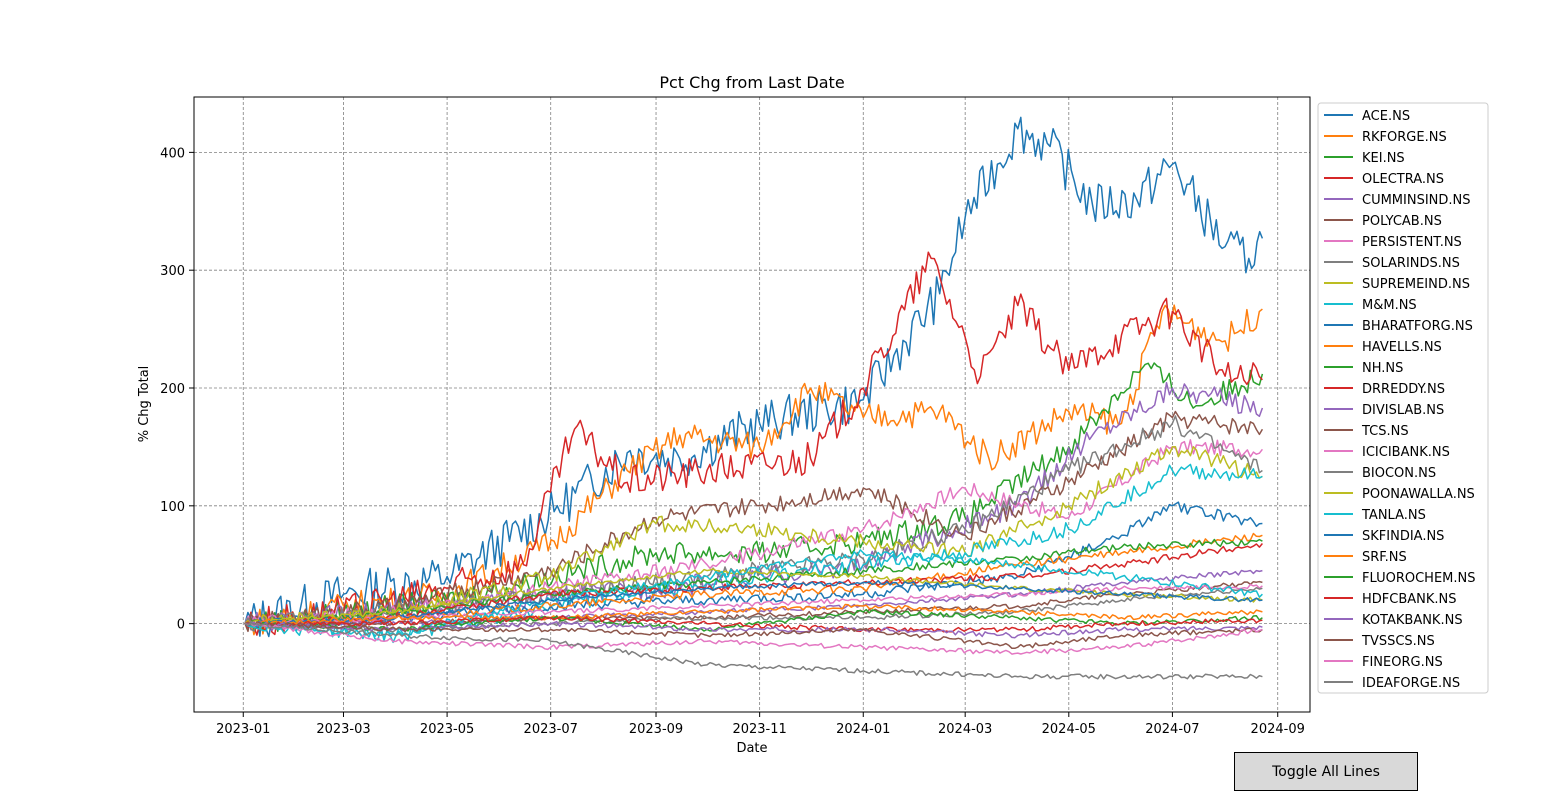 The width and height of the screenshot is (1542, 800). I want to click on legend-label: KEI.NS, so click(1383, 158).